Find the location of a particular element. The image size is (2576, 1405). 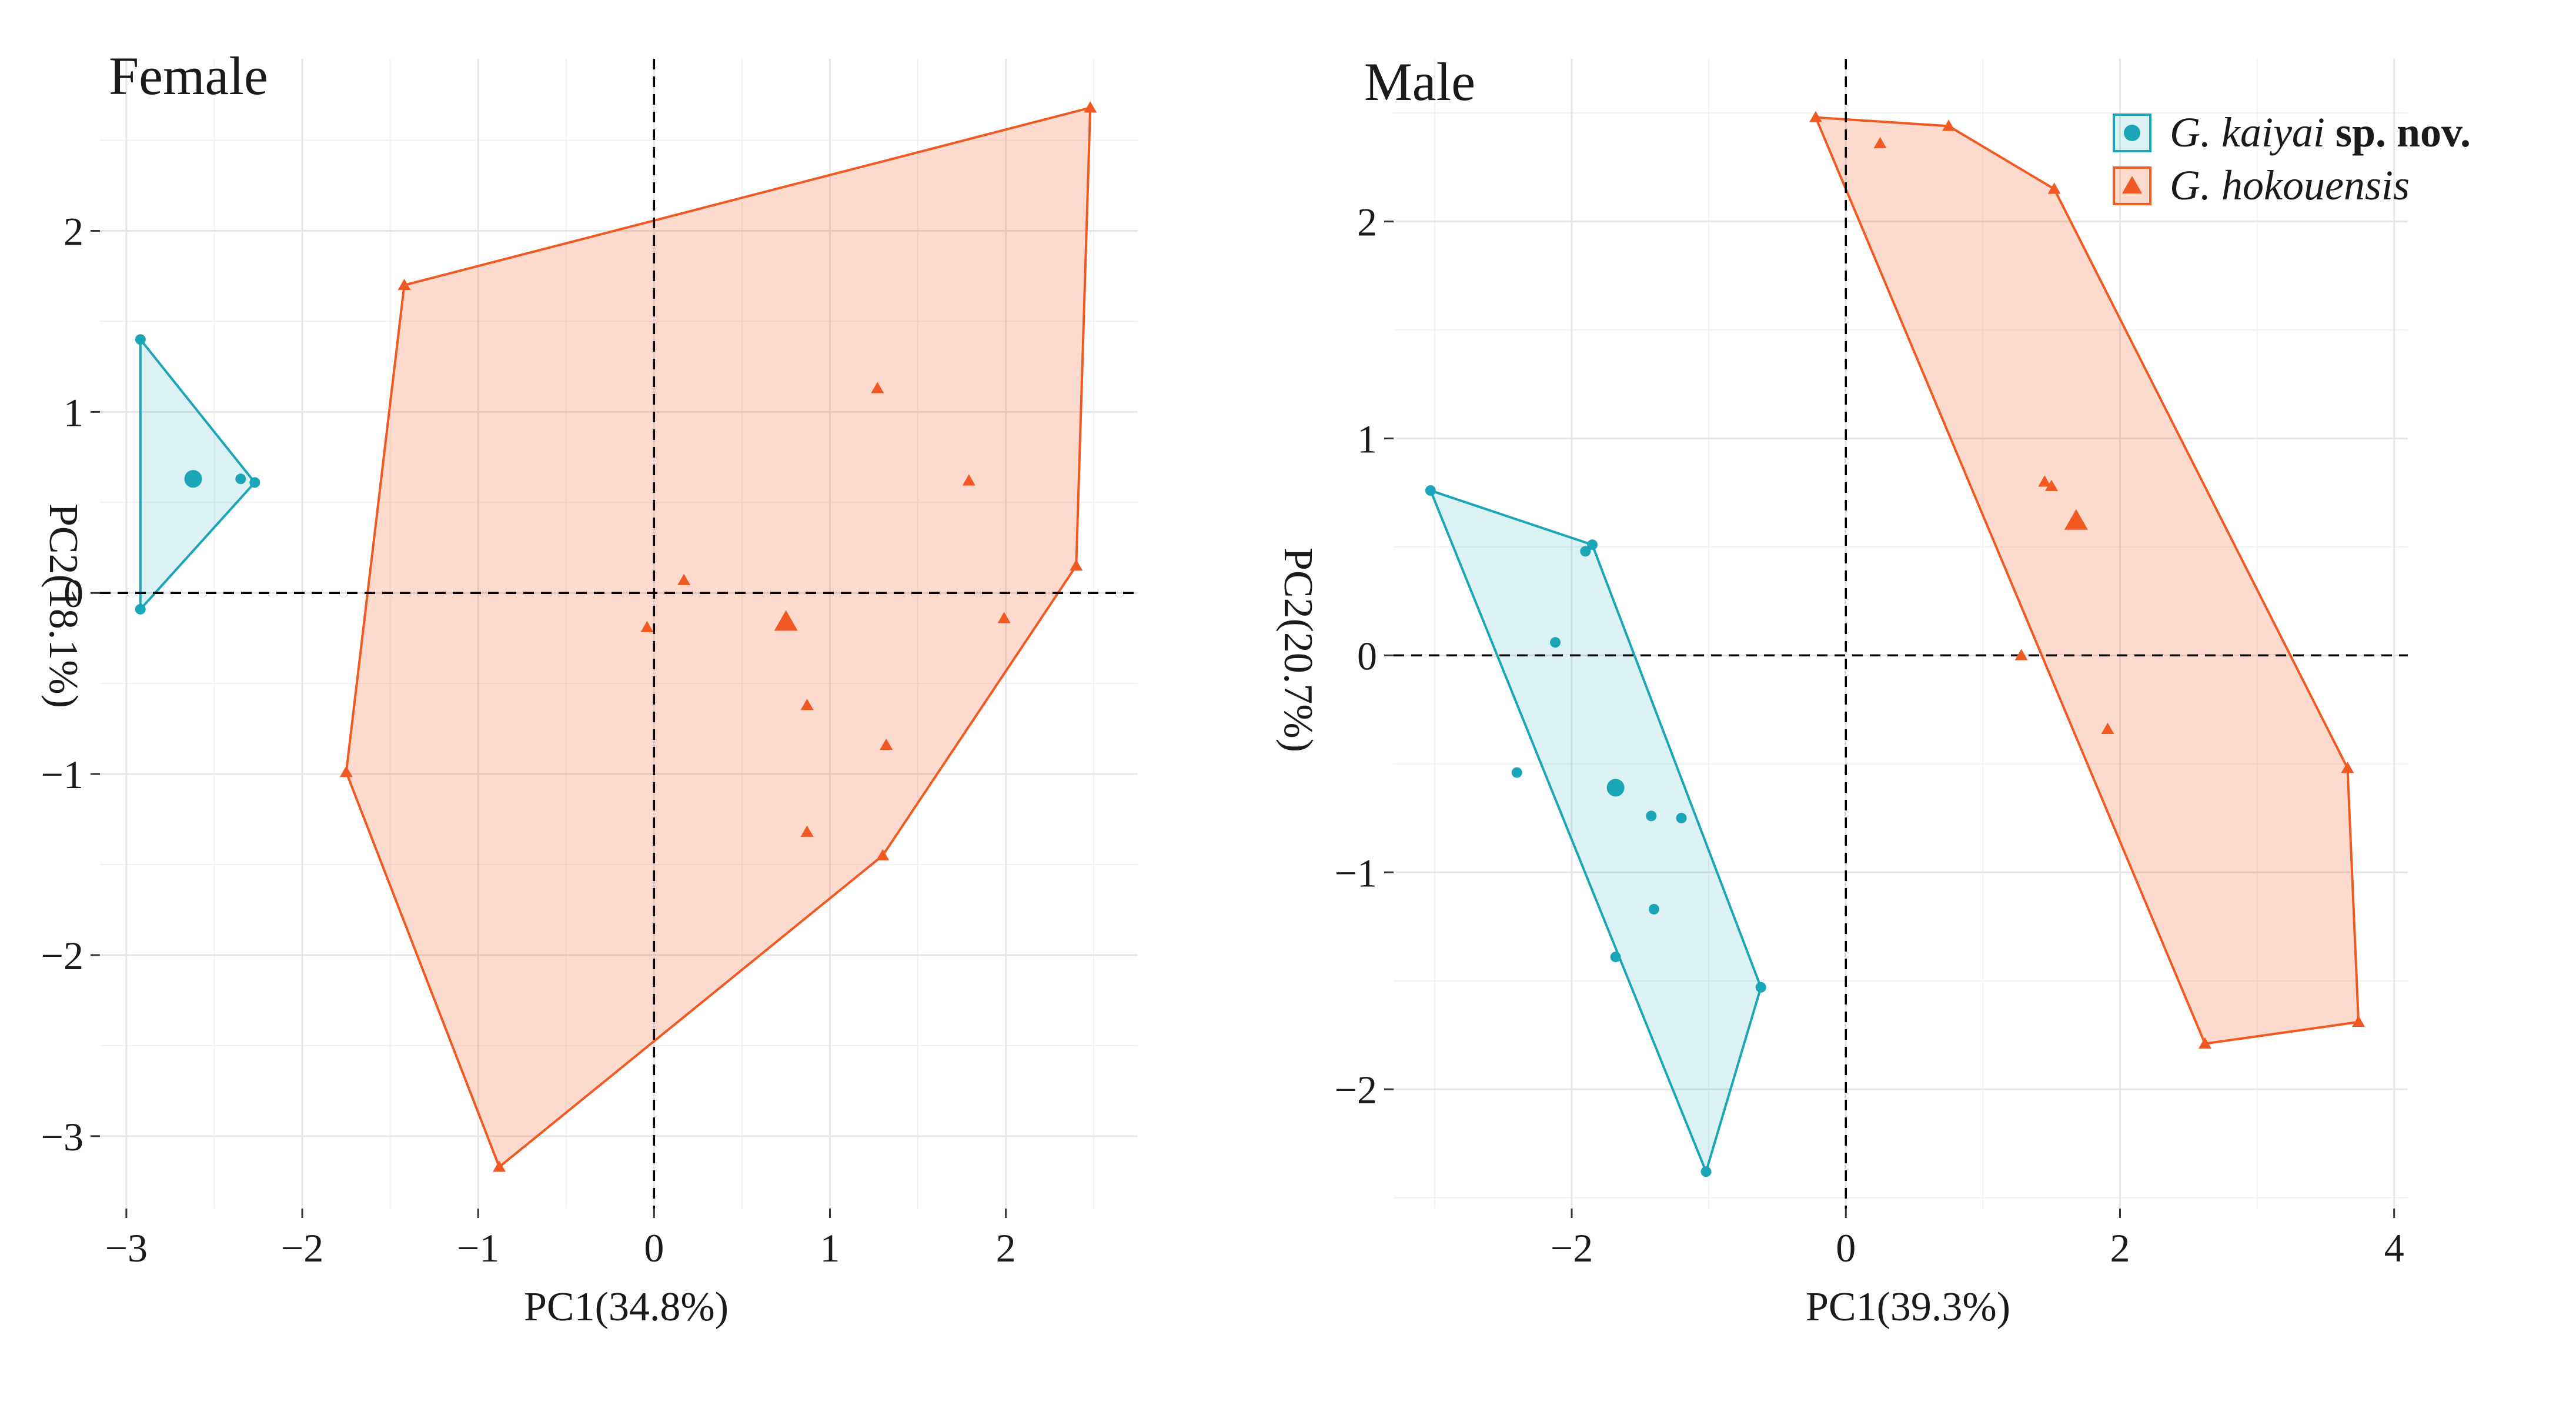

x-tick-label: −1 is located at coordinates (478, 1248).